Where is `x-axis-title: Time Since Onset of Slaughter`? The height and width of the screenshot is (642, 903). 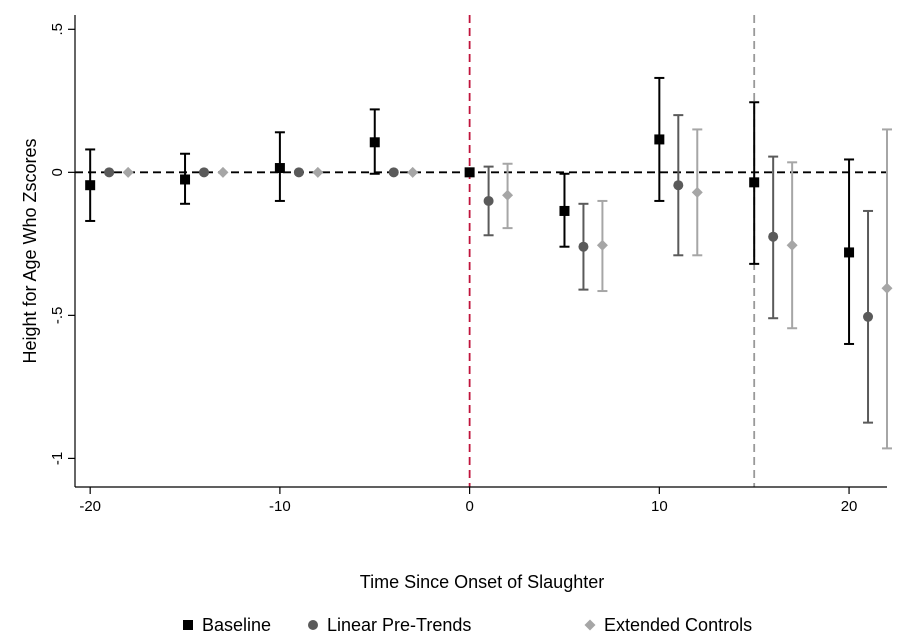
x-axis-title: Time Since Onset of Slaughter is located at coordinates (482, 582).